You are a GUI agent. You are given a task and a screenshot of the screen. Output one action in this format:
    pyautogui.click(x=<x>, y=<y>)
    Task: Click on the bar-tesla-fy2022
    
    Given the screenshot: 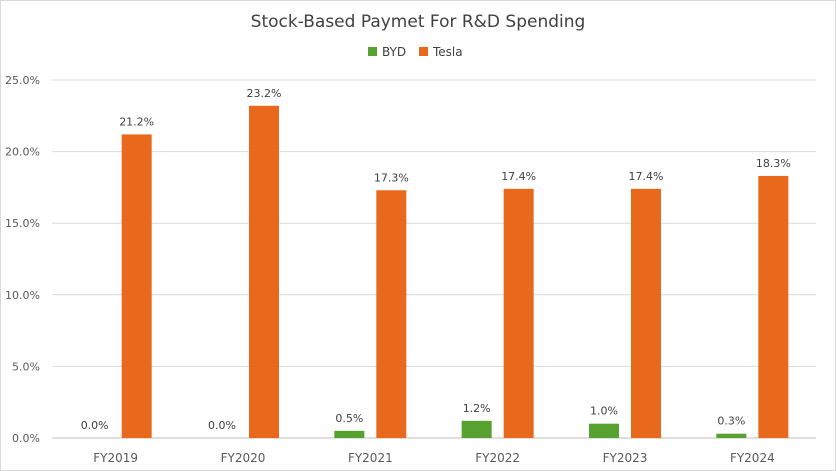 What is the action you would take?
    pyautogui.click(x=518, y=313)
    